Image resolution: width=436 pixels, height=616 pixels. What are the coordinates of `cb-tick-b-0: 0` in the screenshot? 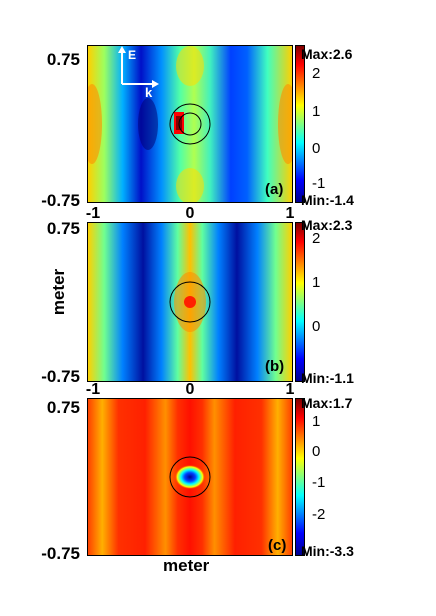 It's located at (316, 326).